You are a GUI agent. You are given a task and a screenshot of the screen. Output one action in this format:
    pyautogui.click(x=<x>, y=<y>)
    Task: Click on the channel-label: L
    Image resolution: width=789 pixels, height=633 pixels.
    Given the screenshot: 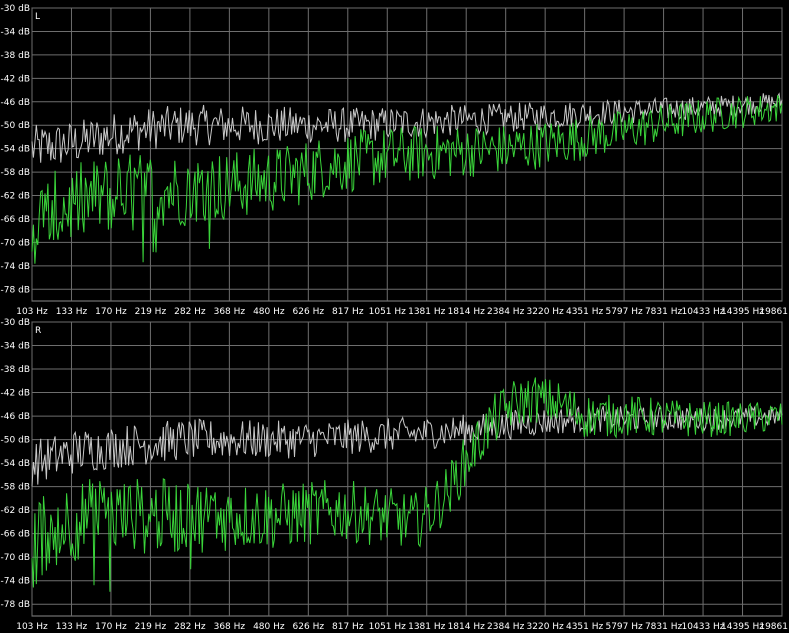 What is the action you would take?
    pyautogui.click(x=37, y=17)
    